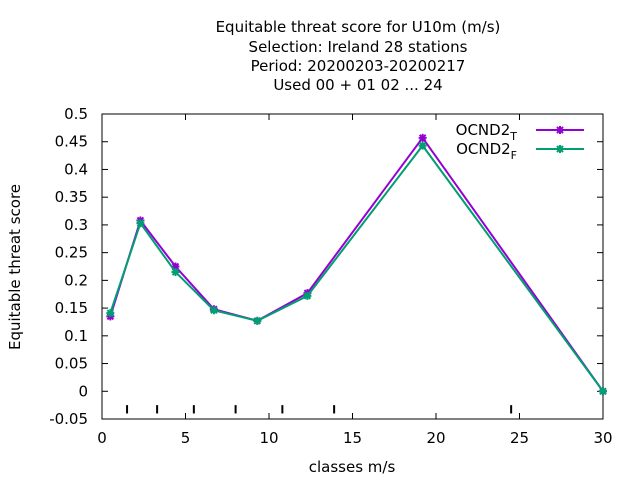 The width and height of the screenshot is (640, 480). Describe the element at coordinates (68, 419) in the screenshot. I see `y-tick-label: -0.05` at that location.